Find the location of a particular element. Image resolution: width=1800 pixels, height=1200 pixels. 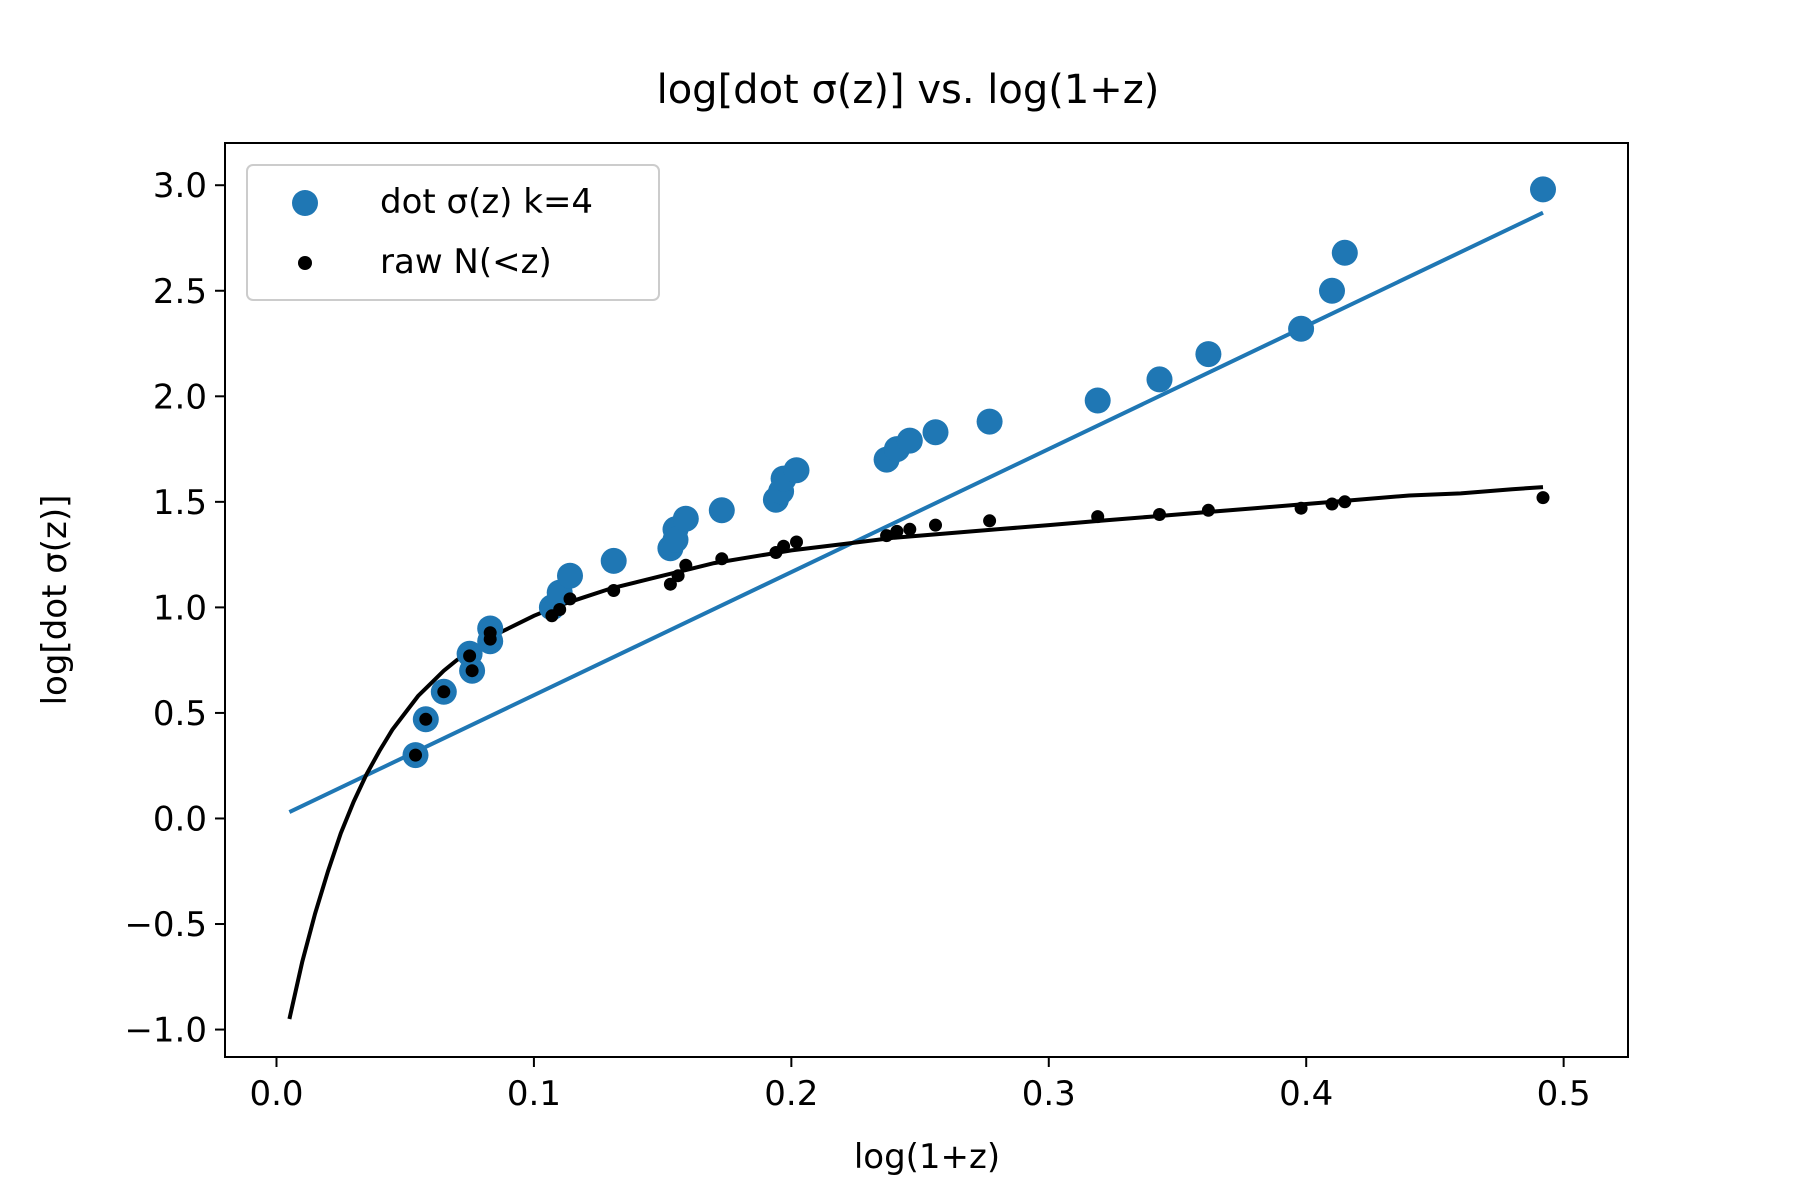

y-tick-label: 3.0 is located at coordinates (180, 186).